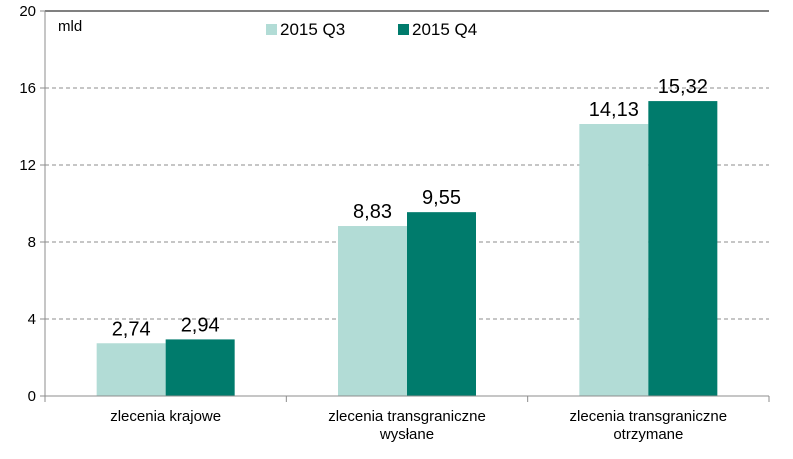  Describe the element at coordinates (648, 434) in the screenshot. I see `category-label: otrzymane` at that location.